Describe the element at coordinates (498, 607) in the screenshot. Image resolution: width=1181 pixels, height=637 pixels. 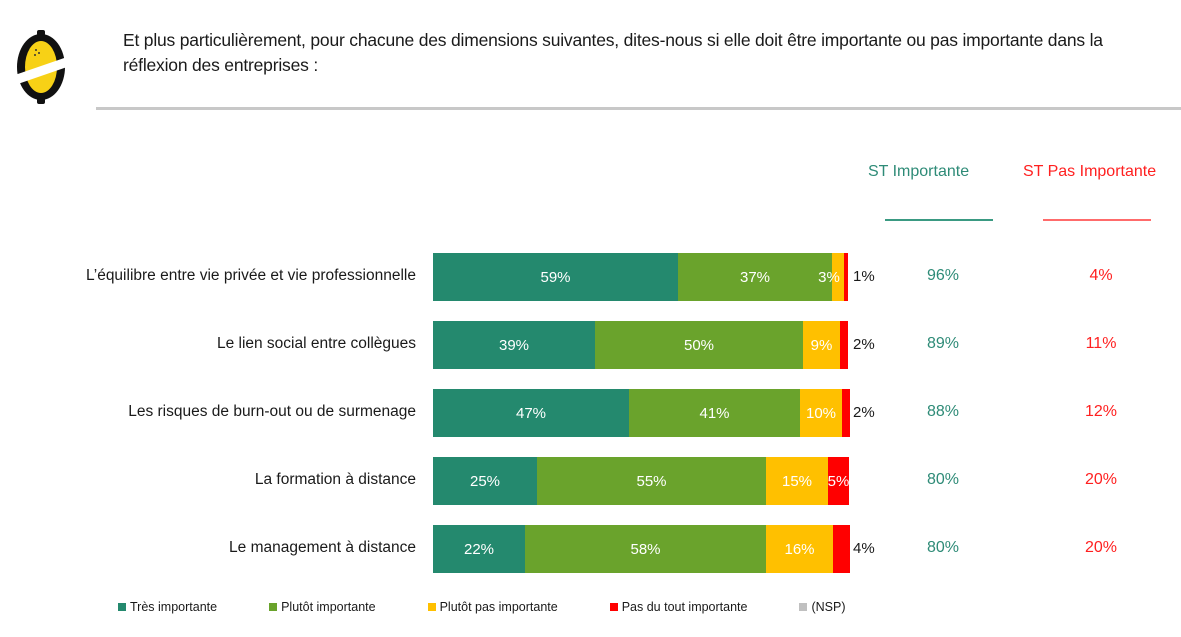
I see `legend-label: Plutôt pas importante` at that location.